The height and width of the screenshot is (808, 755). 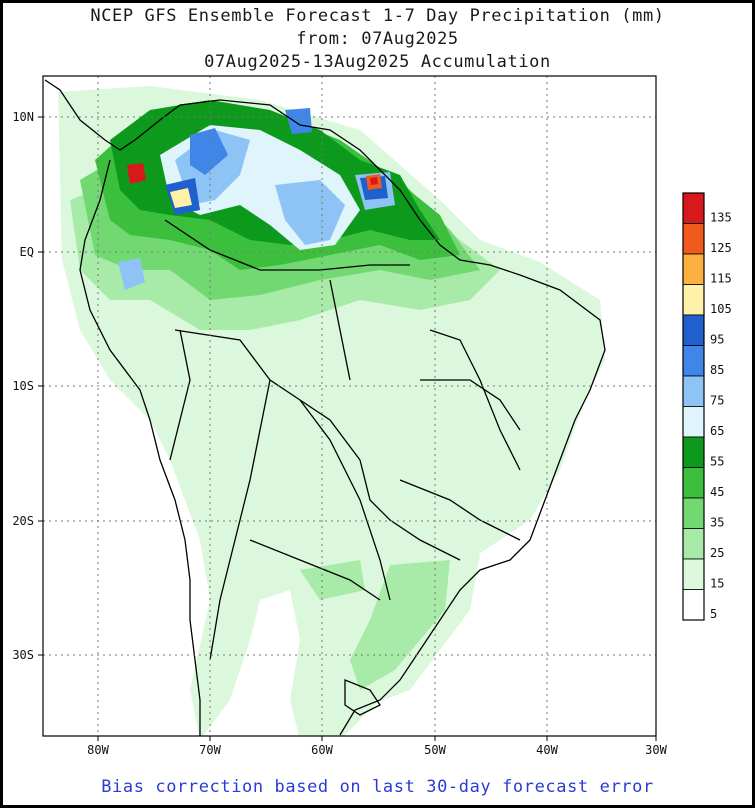 I want to click on legend-label: 135, so click(x=721, y=217).